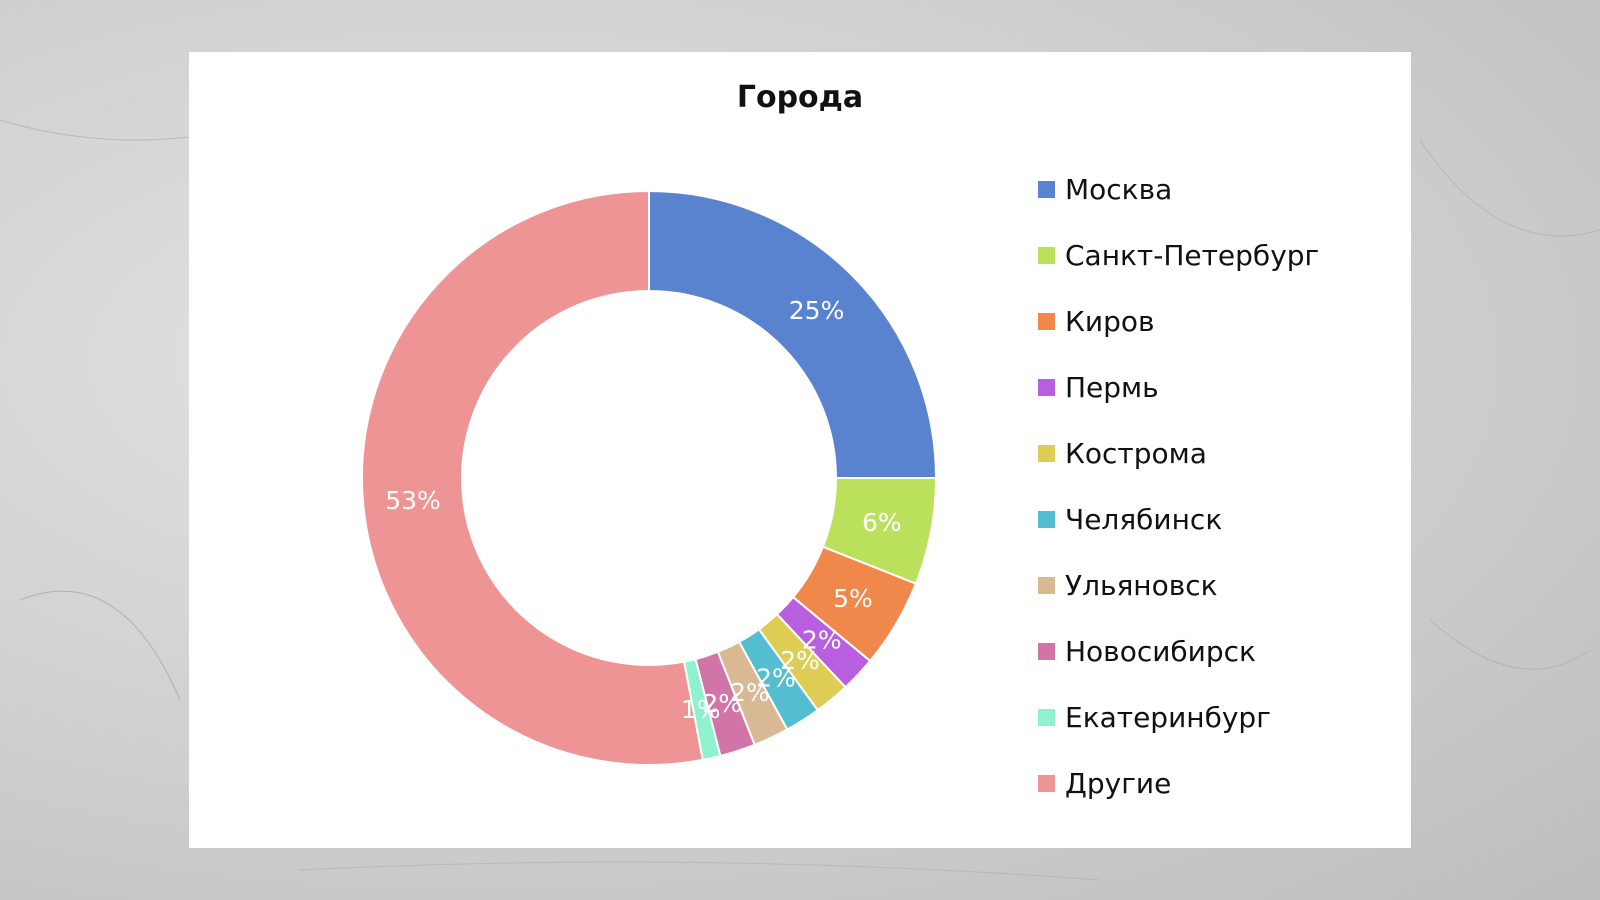  Describe the element at coordinates (853, 598) in the screenshot. I see `data-label-2: 5%` at that location.